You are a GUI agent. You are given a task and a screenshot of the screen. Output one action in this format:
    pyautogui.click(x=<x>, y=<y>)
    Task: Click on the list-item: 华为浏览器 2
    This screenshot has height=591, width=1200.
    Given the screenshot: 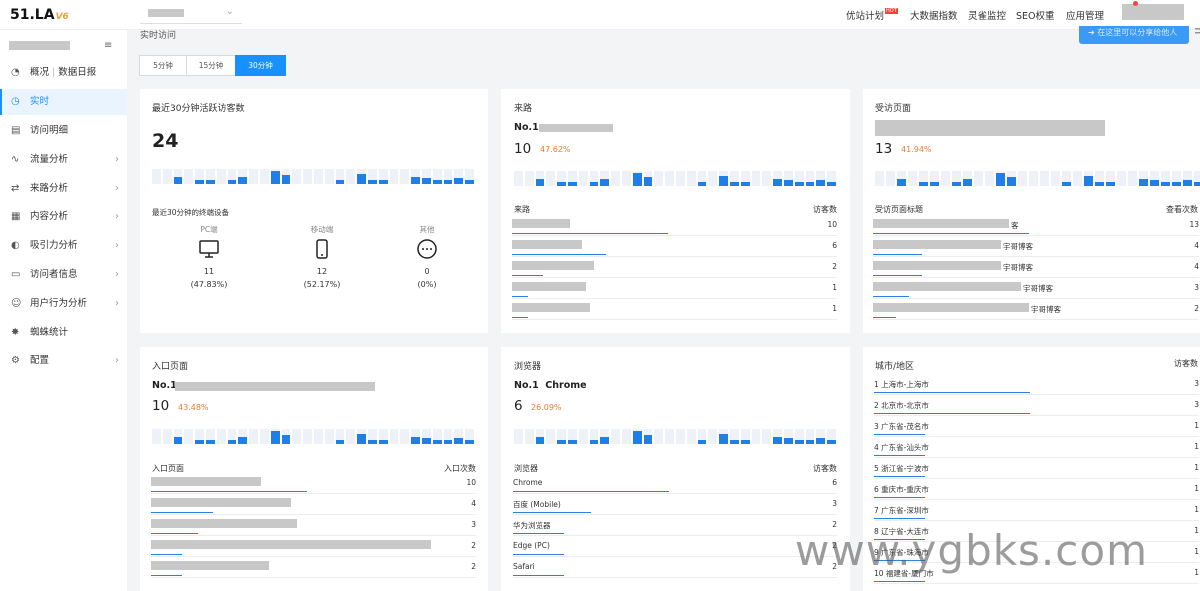 What is the action you would take?
    pyautogui.click(x=675, y=525)
    